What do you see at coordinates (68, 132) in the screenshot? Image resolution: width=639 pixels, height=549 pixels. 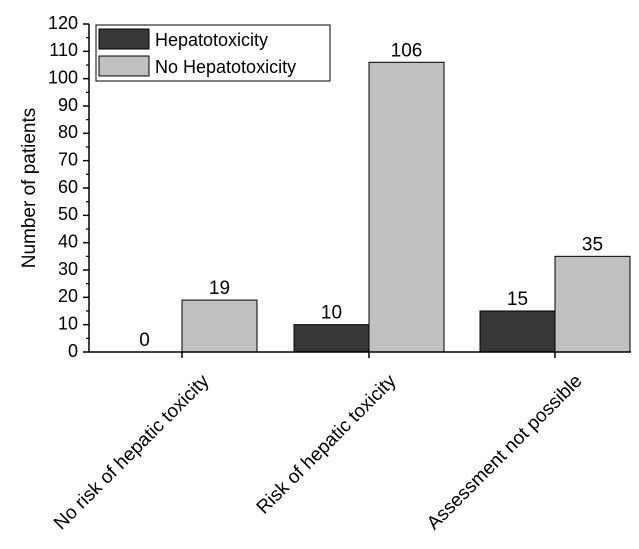 I see `y-tick-label: 80` at bounding box center [68, 132].